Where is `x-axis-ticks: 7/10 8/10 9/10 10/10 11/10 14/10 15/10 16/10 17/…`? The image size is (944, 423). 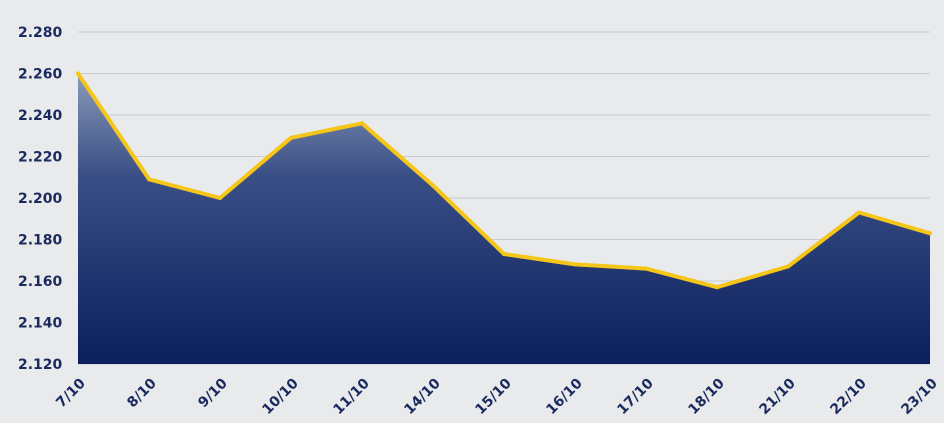 x-axis-ticks: 7/10 8/10 9/10 10/10 11/10 14/10 15/10 16/10 17/… is located at coordinates (497, 396).